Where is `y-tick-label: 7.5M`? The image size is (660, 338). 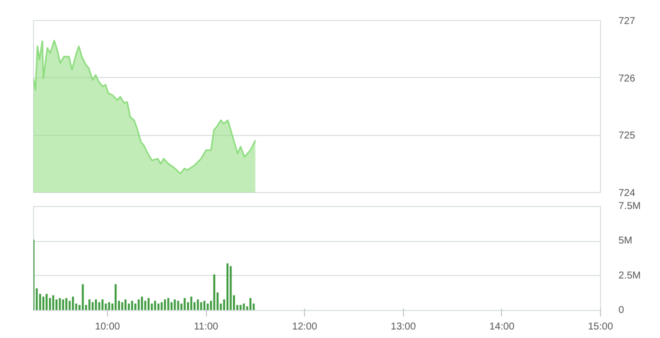 y-tick-label: 7.5M is located at coordinates (629, 206).